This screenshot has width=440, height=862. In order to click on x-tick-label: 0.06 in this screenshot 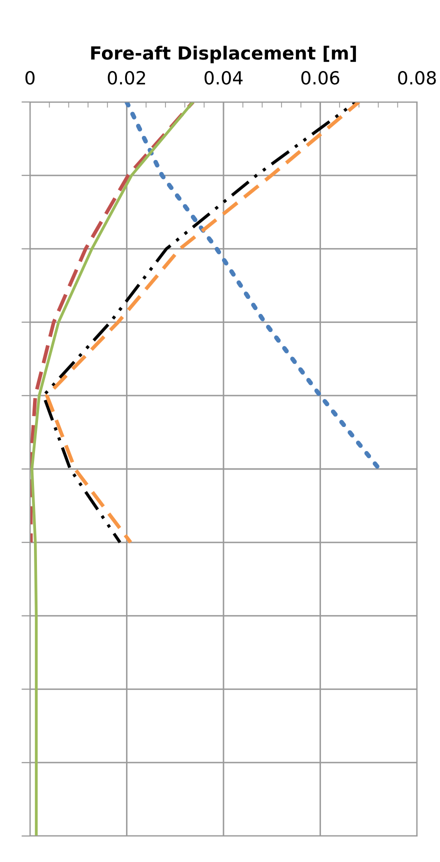, I will do `click(320, 77)`.